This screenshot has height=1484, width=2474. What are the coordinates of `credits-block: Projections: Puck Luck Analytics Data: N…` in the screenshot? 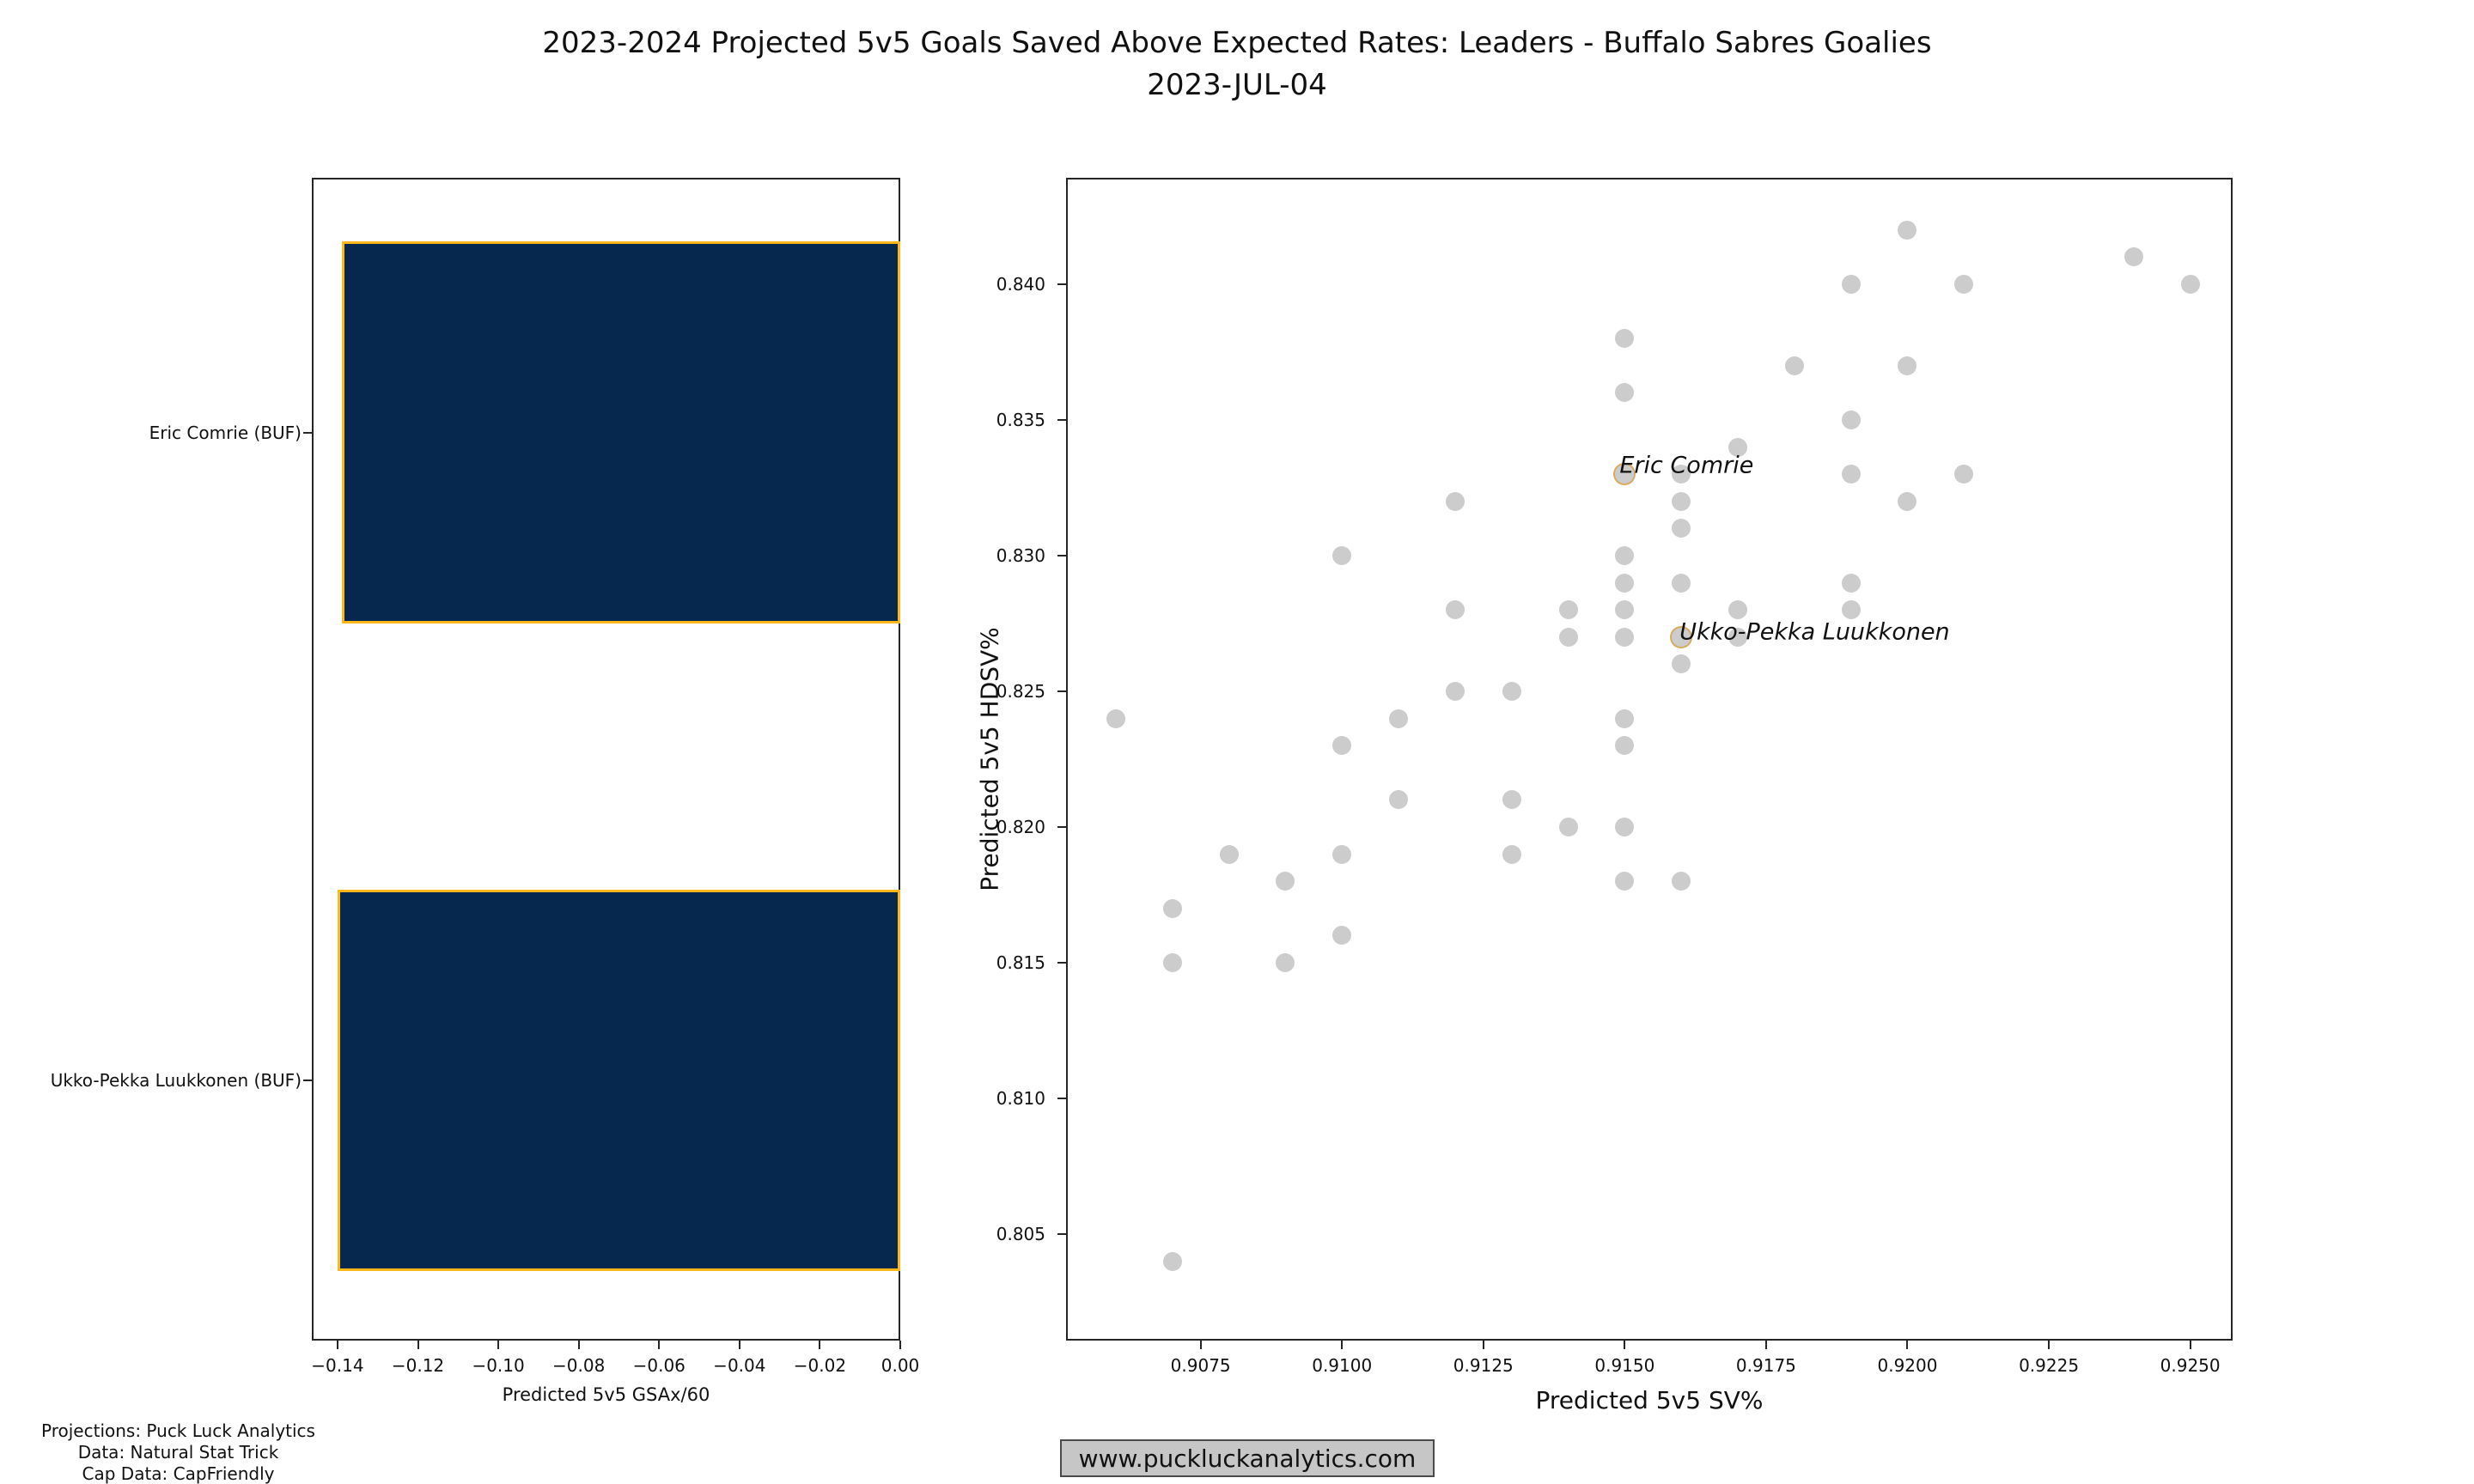 It's located at (178, 1452).